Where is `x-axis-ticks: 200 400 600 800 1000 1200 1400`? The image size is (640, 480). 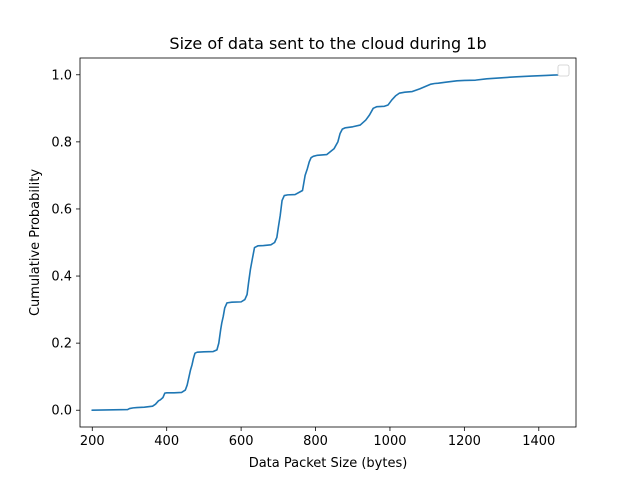
x-axis-ticks: 200 400 600 800 1000 1200 1400 is located at coordinates (317, 438).